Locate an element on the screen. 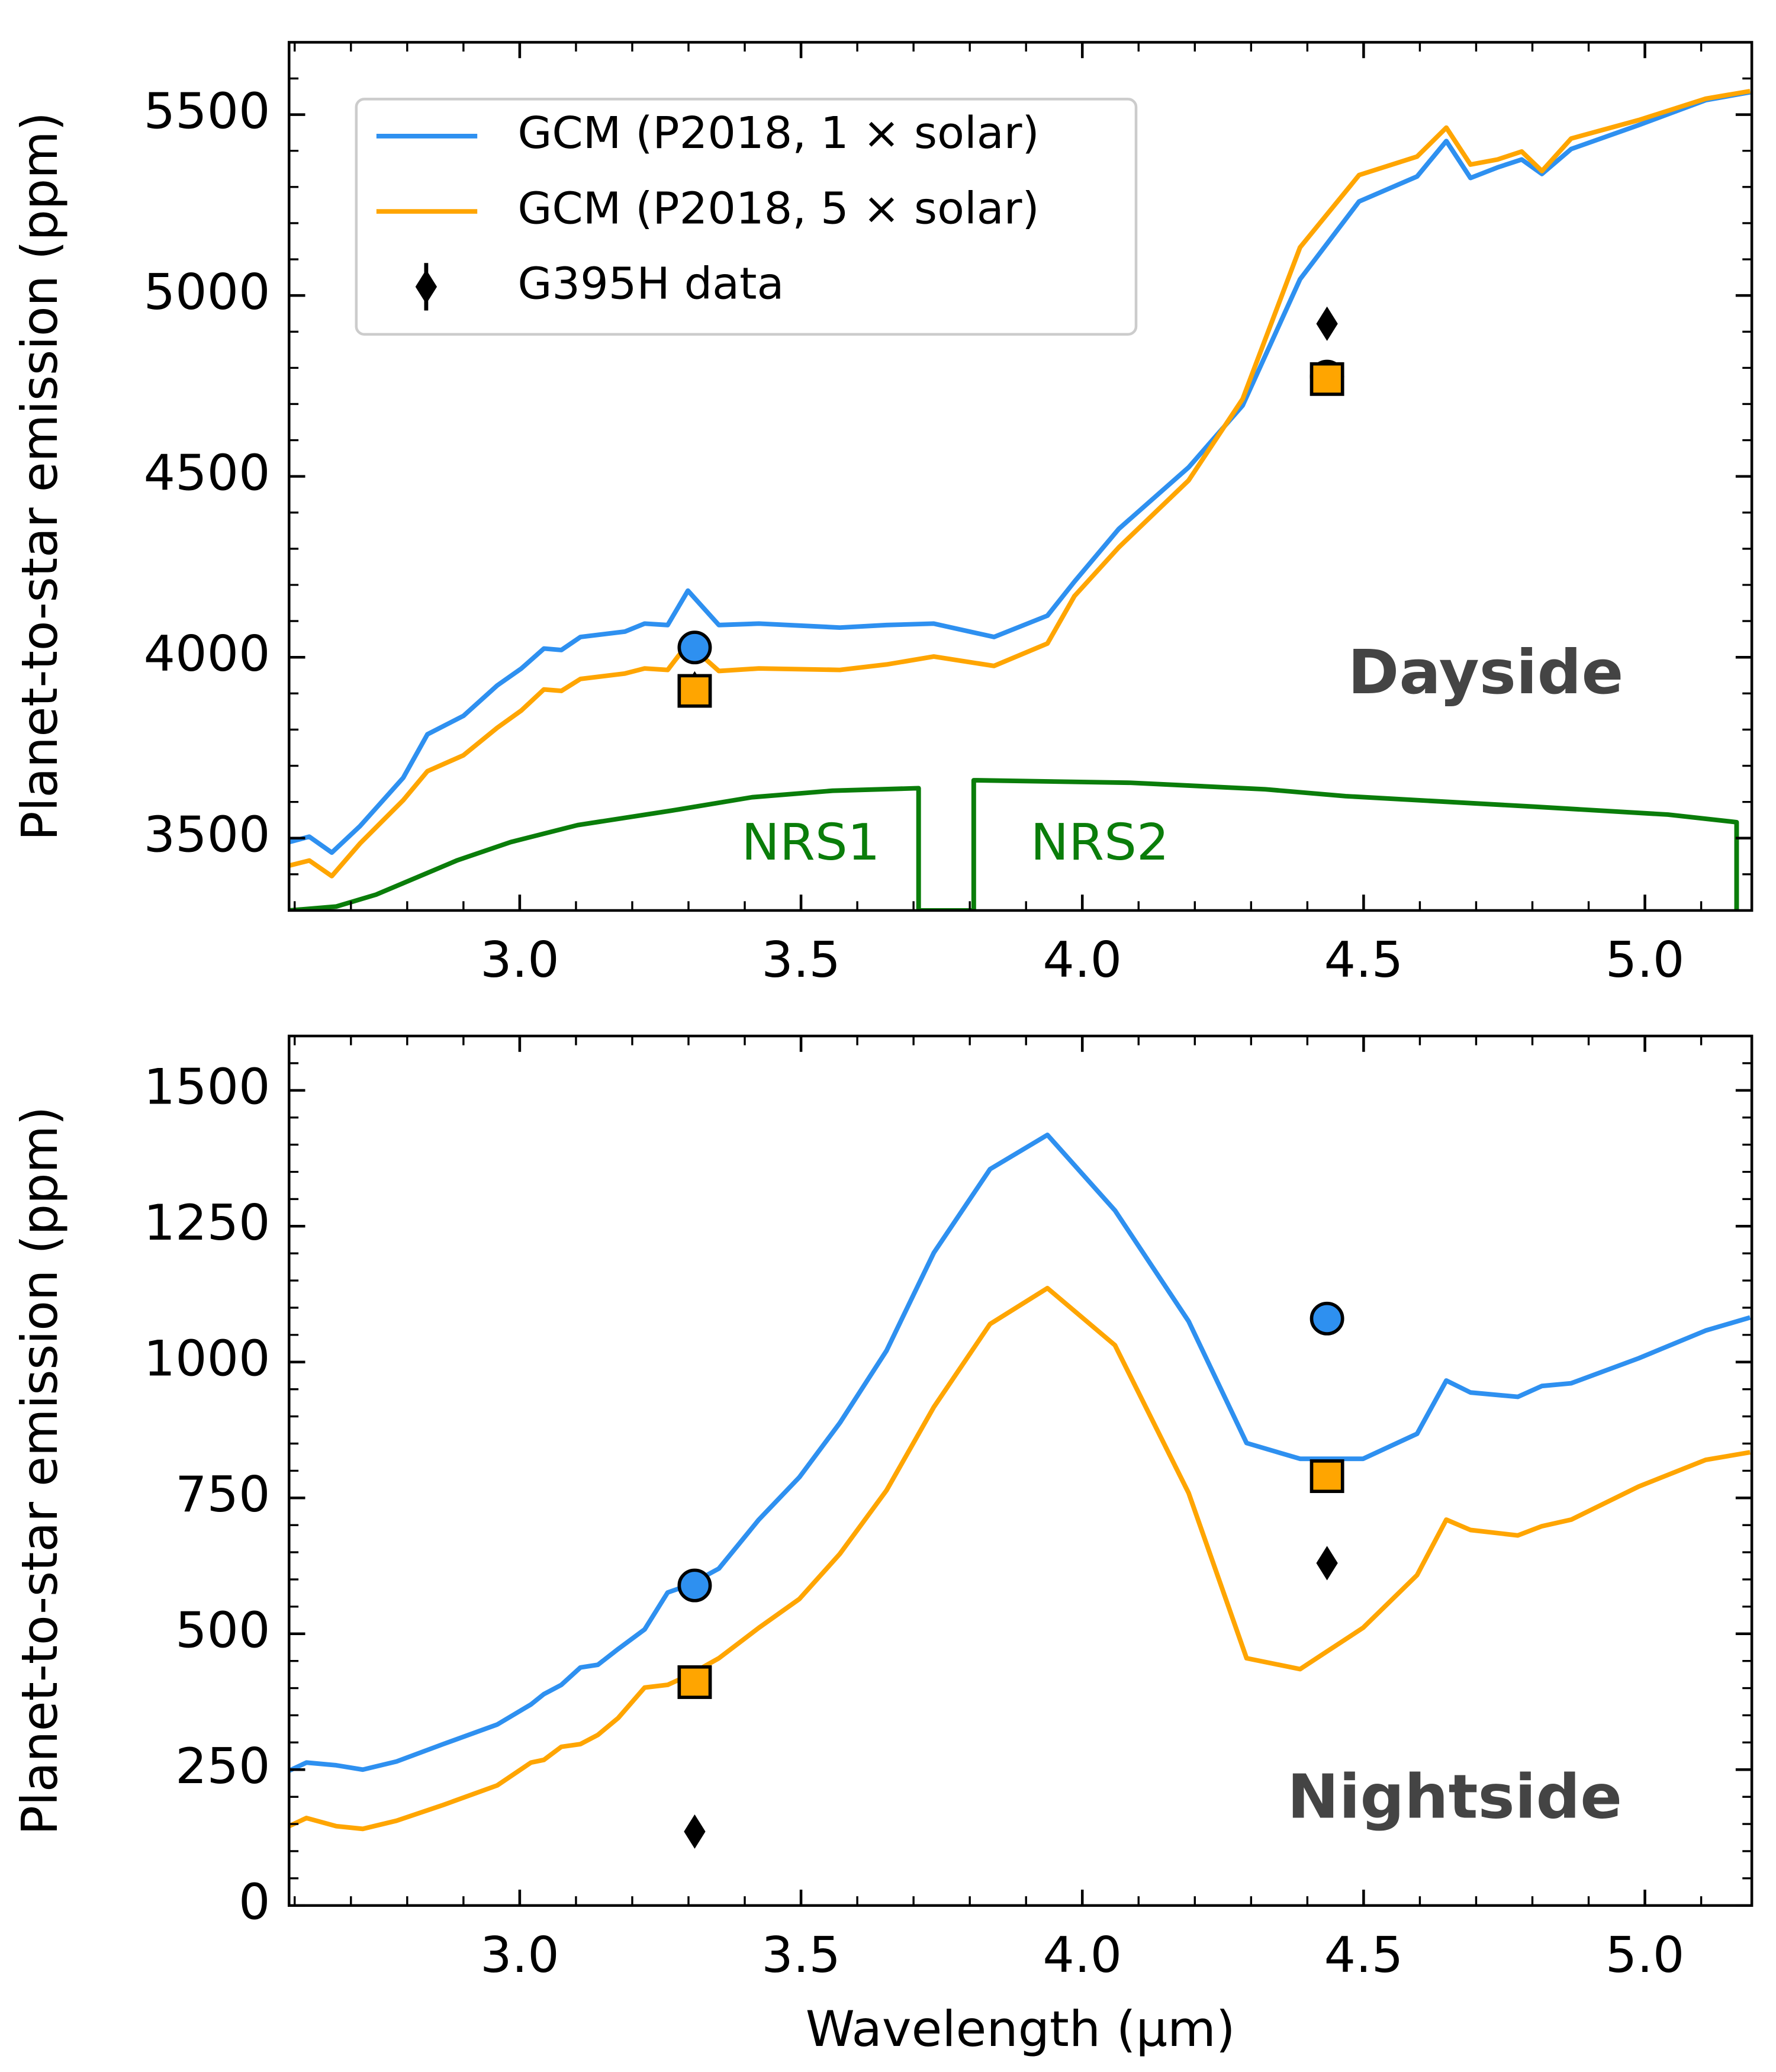 The image size is (1776, 2072). y-tick-label: 5500 is located at coordinates (207, 111).